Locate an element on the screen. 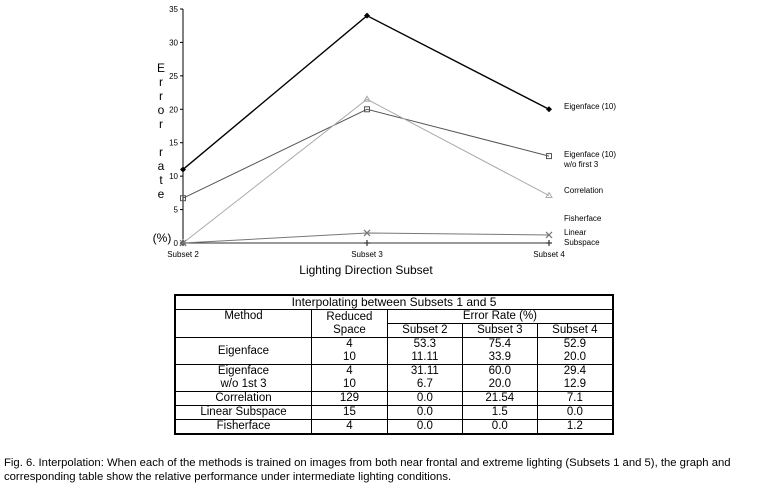  cell-subset3-value: 33.9 is located at coordinates (499, 357).